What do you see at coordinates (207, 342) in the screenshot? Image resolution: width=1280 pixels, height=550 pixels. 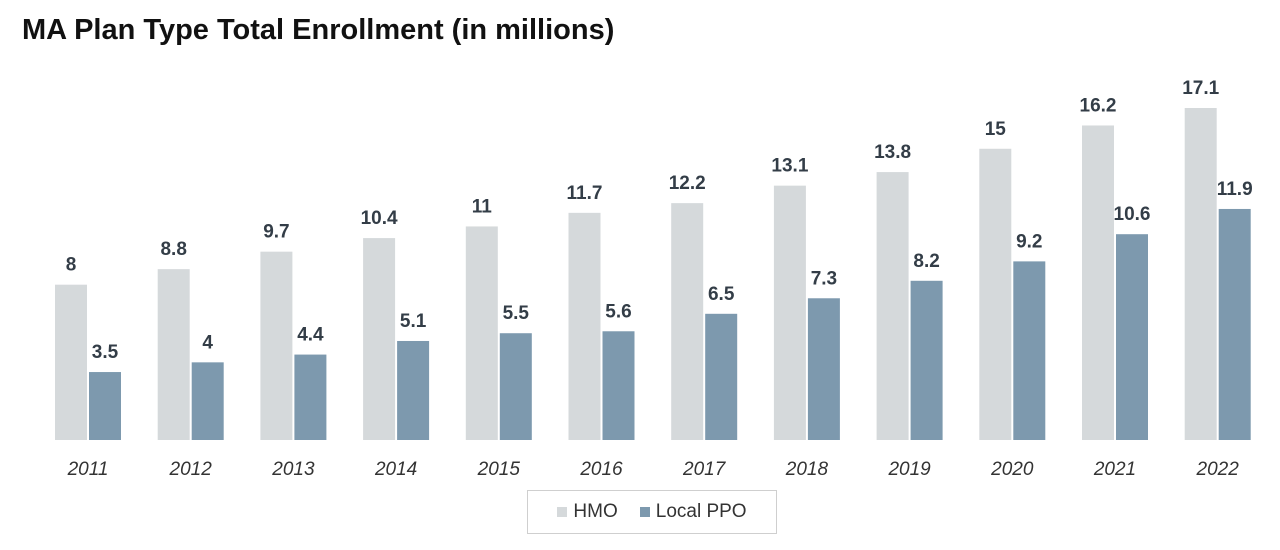 I see `data-label-local-ppo-2012: 4` at bounding box center [207, 342].